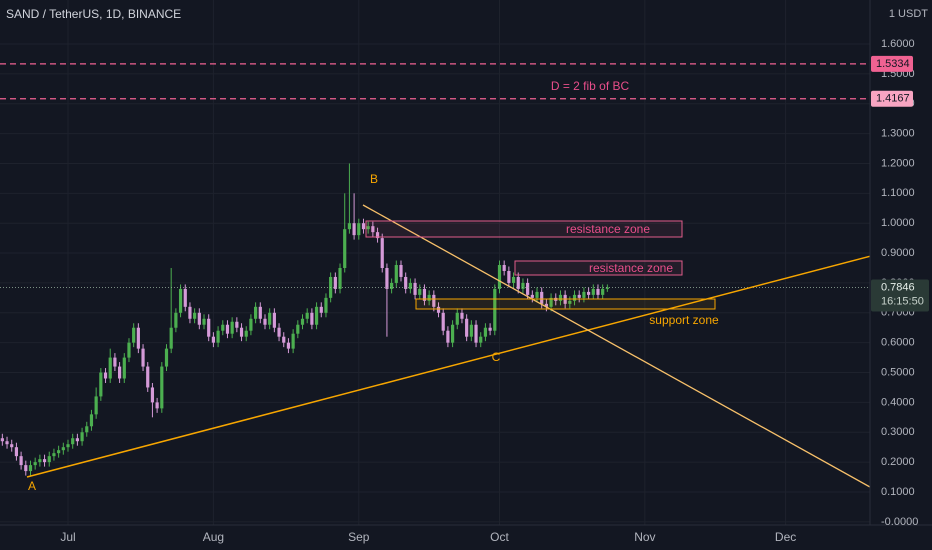 The image size is (932, 550). Describe the element at coordinates (93, 14) in the screenshot. I see `chart-title: SAND / TetherUS, 1D, BINANCE` at that location.